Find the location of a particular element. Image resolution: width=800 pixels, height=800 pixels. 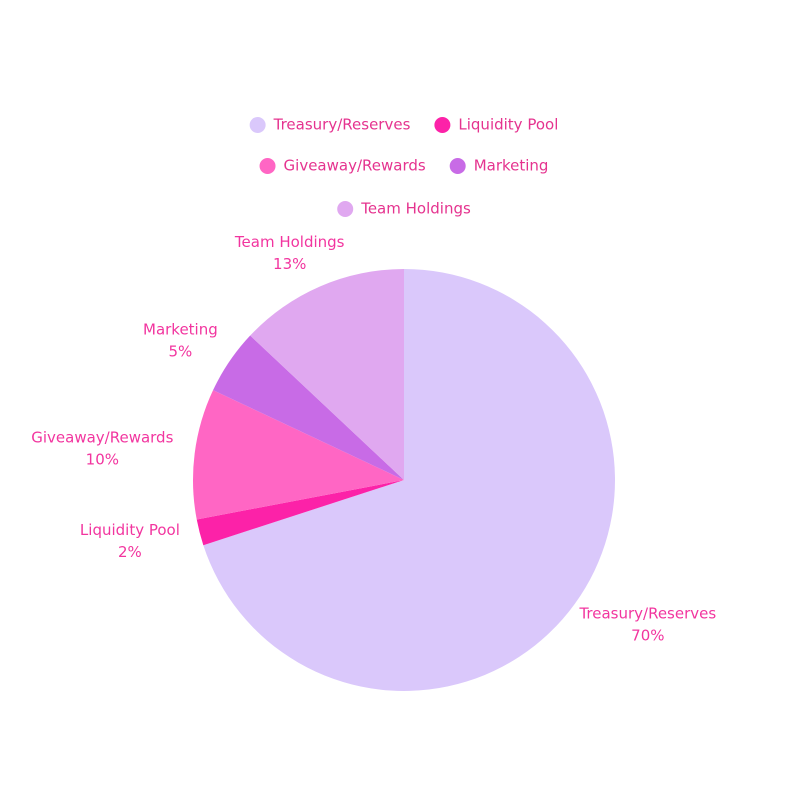

data-label-name: Giveaway/Rewards is located at coordinates (102, 438).